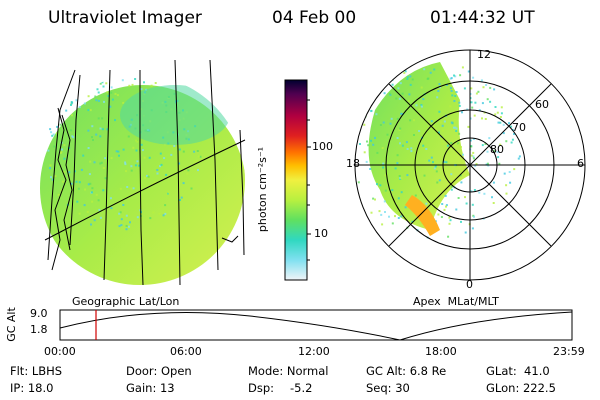 This screenshot has height=400, width=600. I want to click on orbit-time-1: 06:00, so click(186, 351).